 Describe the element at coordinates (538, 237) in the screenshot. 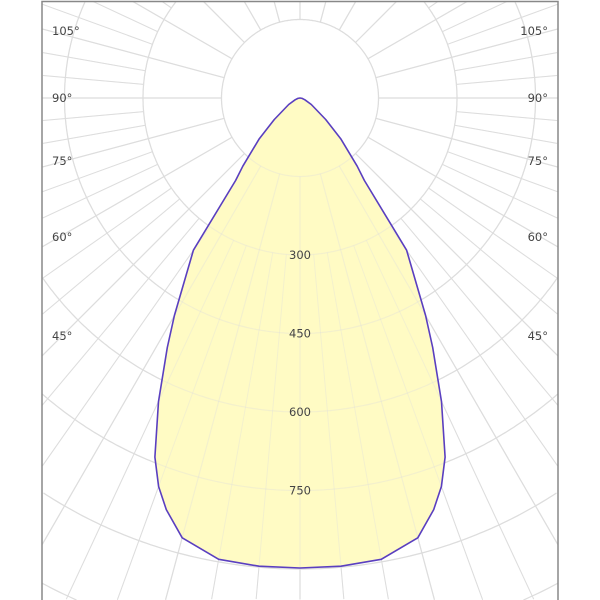

I see `angle-label-right: 60°` at that location.